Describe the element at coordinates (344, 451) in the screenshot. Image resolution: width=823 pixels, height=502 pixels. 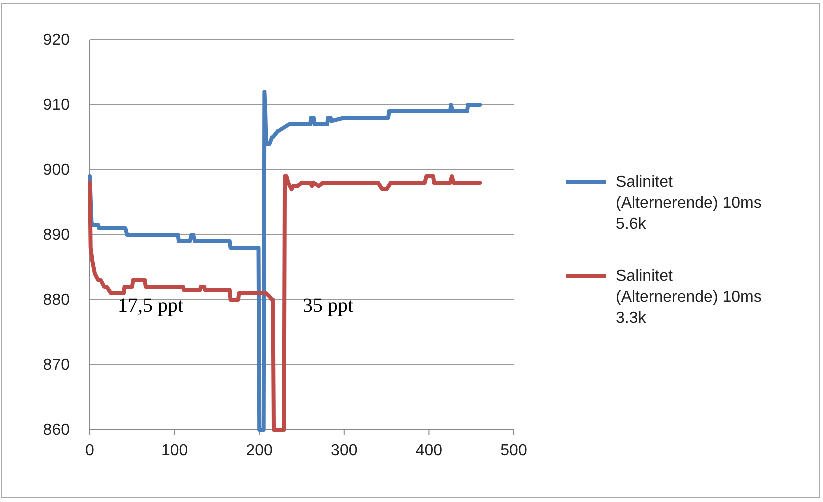
I see `x-tick-label: 300` at that location.